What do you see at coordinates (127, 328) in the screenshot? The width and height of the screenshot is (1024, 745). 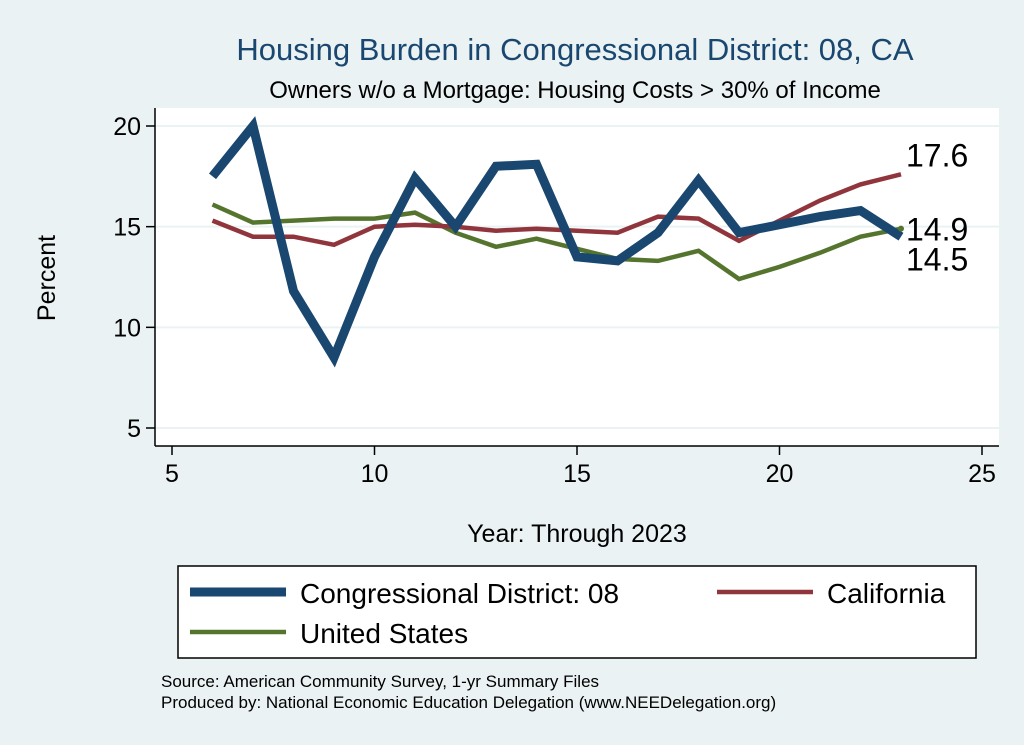 I see `y-tick-label: 10` at bounding box center [127, 328].